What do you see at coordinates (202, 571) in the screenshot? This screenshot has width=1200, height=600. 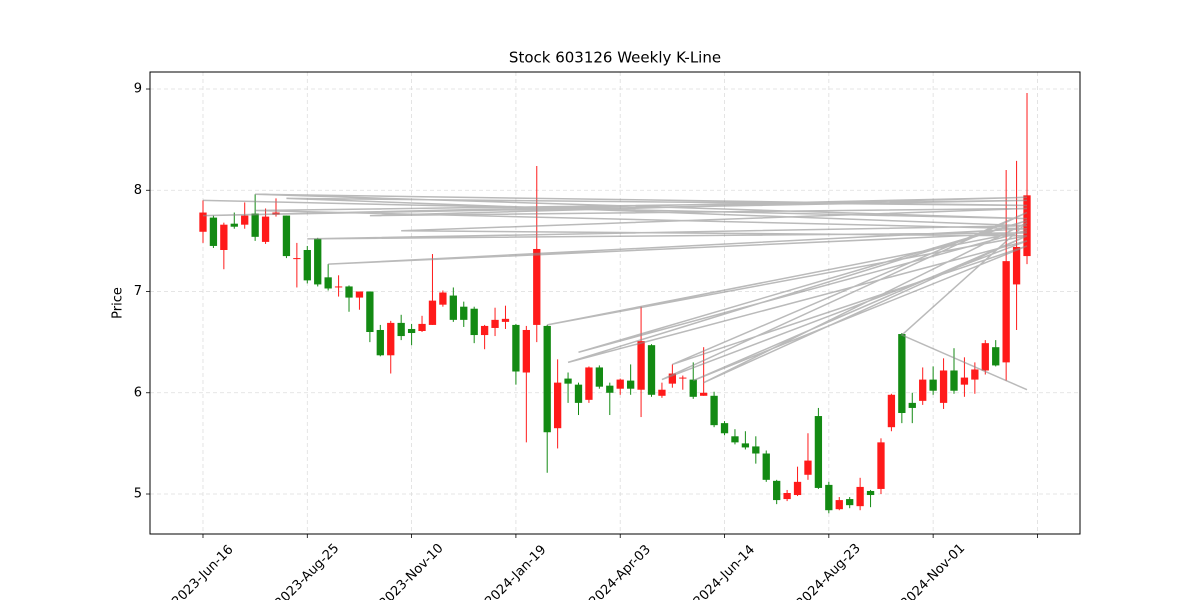 I see `x-tick-label: 2023-Jun-16` at bounding box center [202, 571].